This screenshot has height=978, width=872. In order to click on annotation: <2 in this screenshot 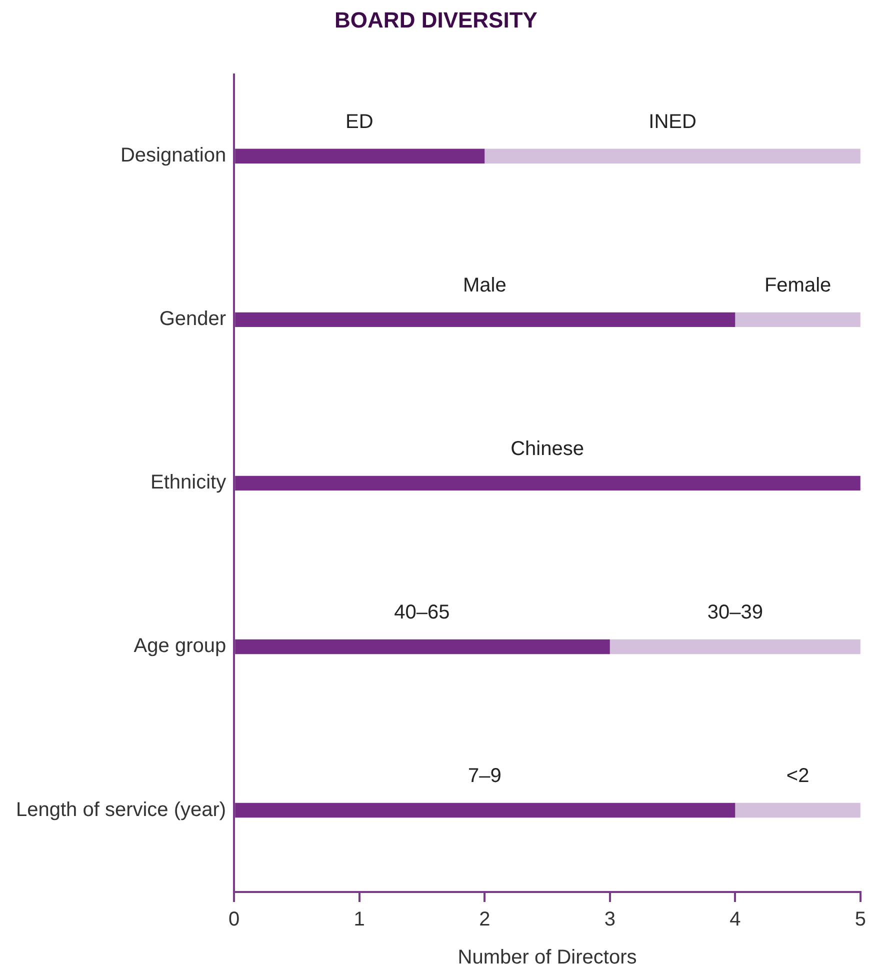, I will do `click(798, 776)`.